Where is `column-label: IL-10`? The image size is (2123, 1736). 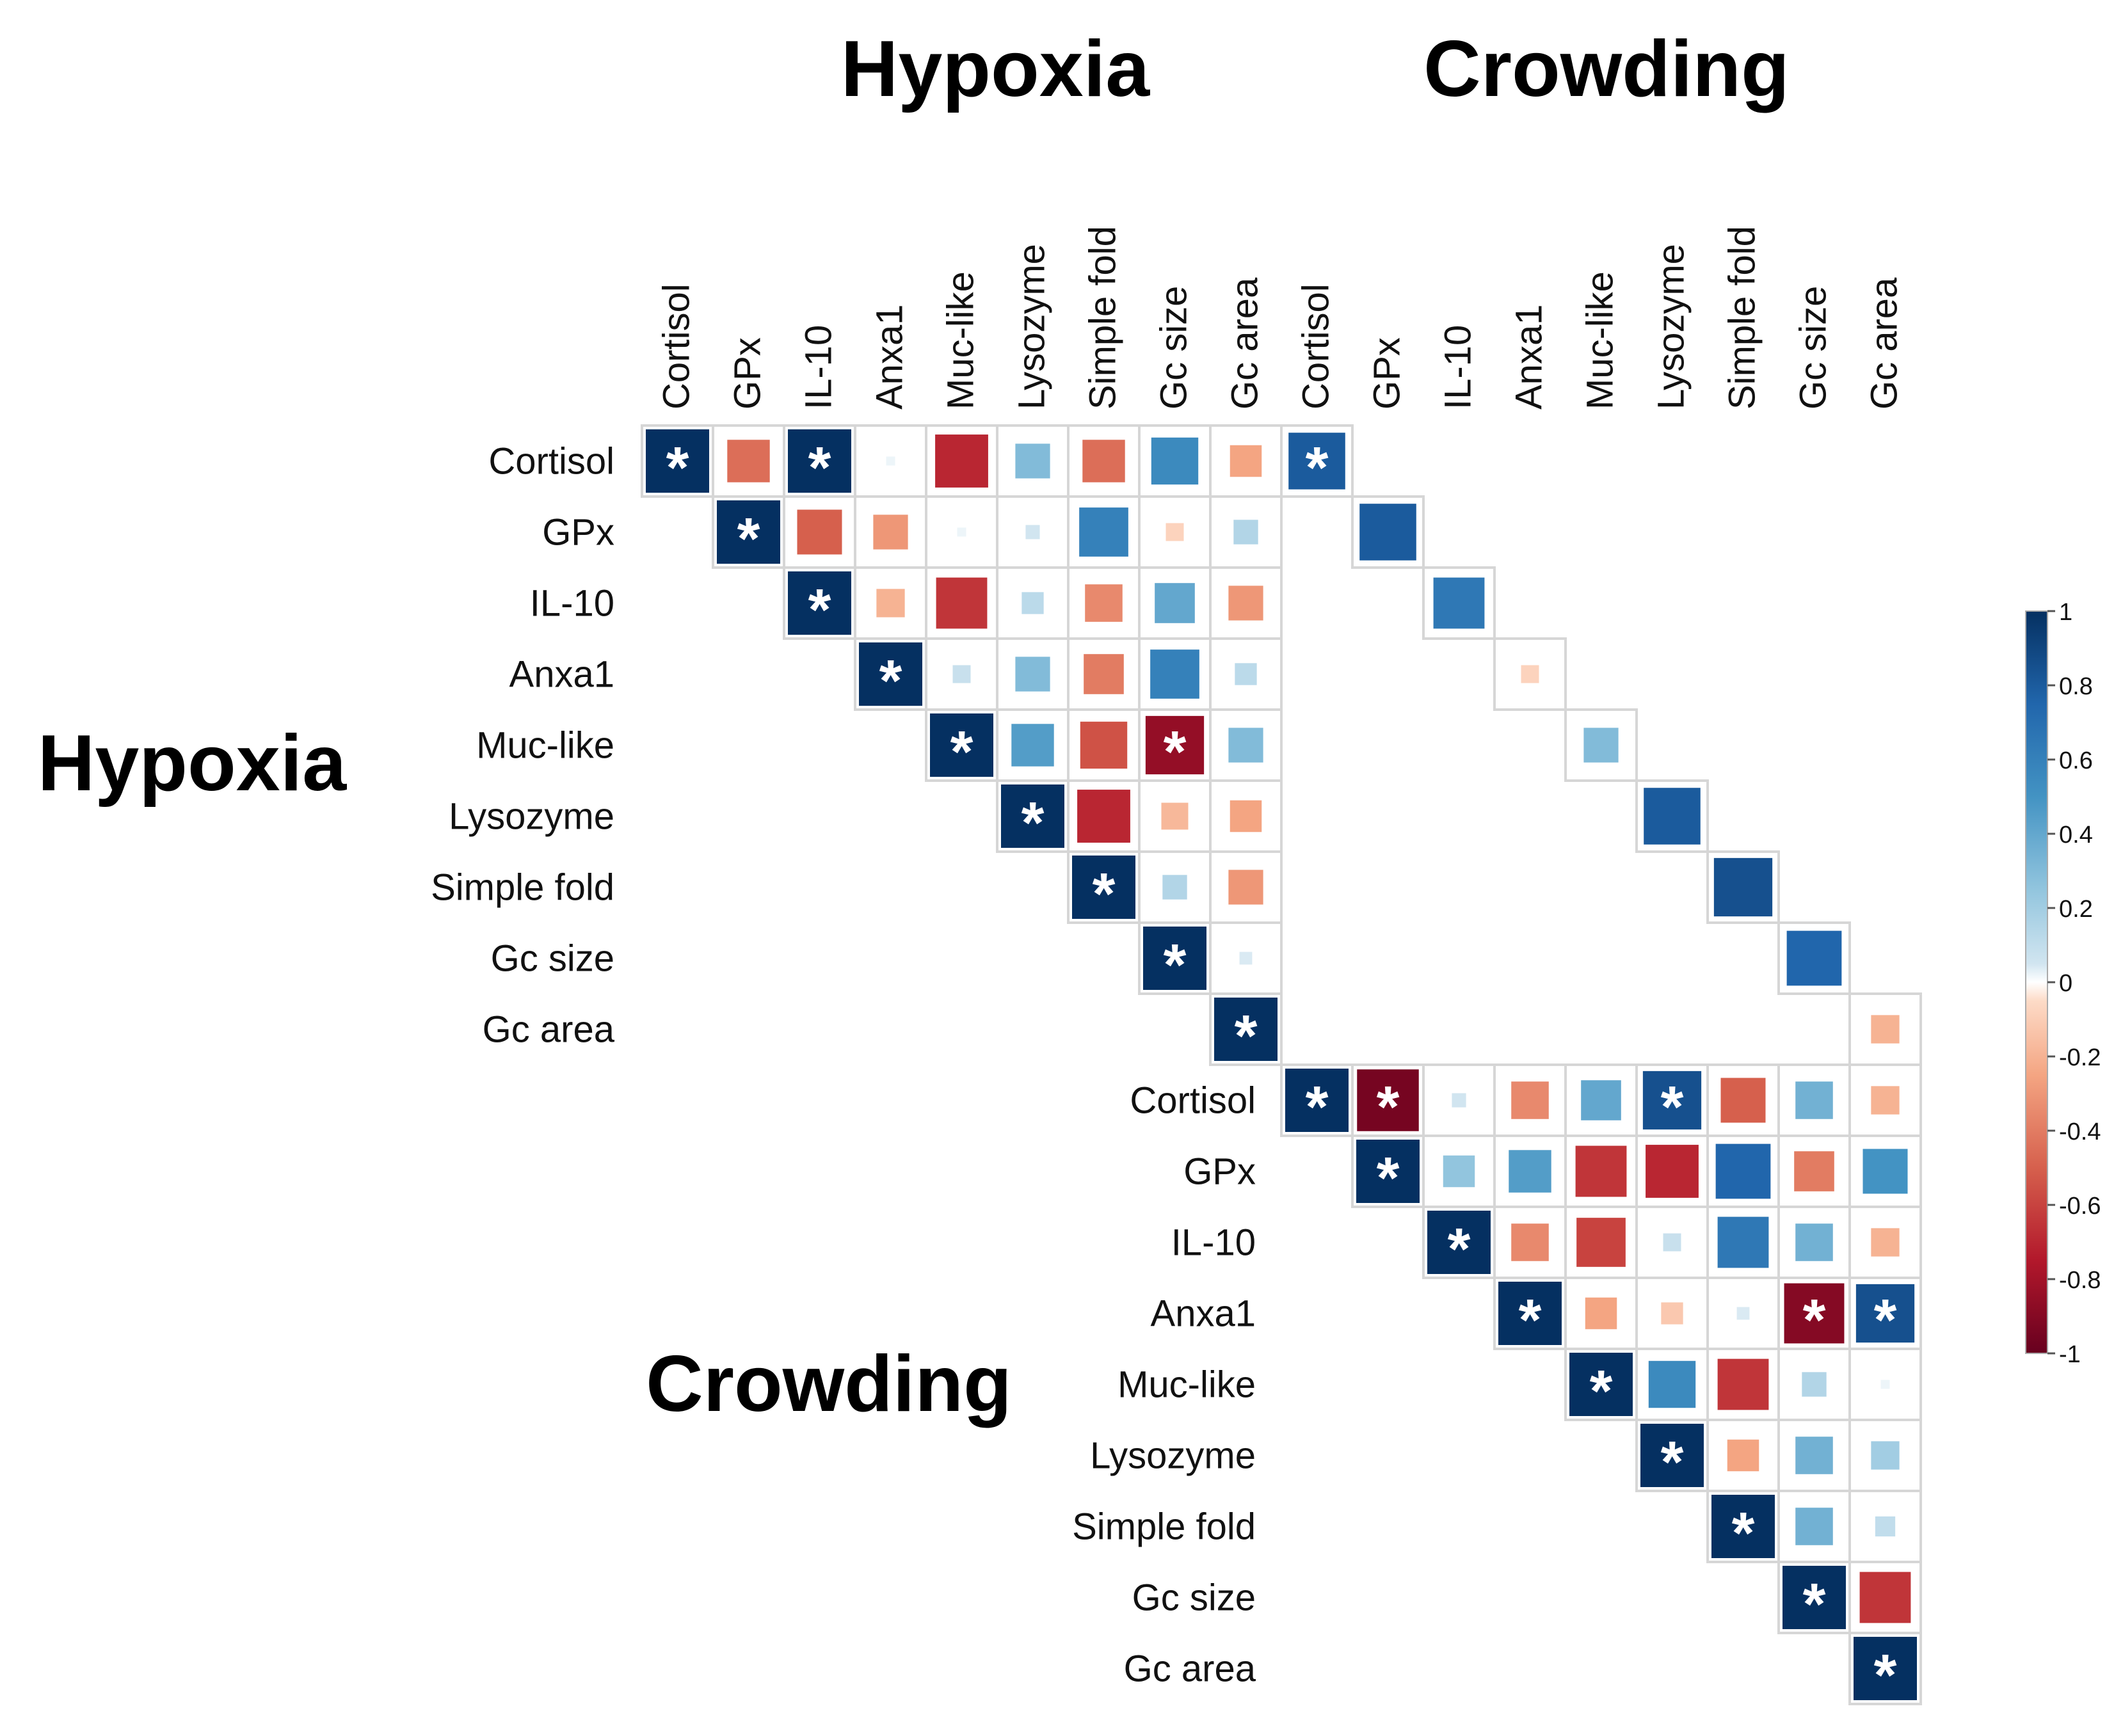 column-label: IL-10 is located at coordinates (819, 367).